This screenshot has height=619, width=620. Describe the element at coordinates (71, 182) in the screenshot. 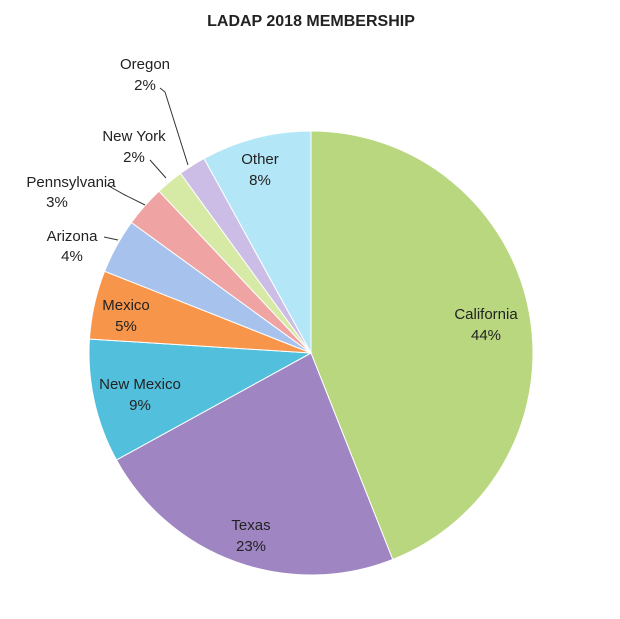

I see `slice-label: Pennsylvania` at that location.